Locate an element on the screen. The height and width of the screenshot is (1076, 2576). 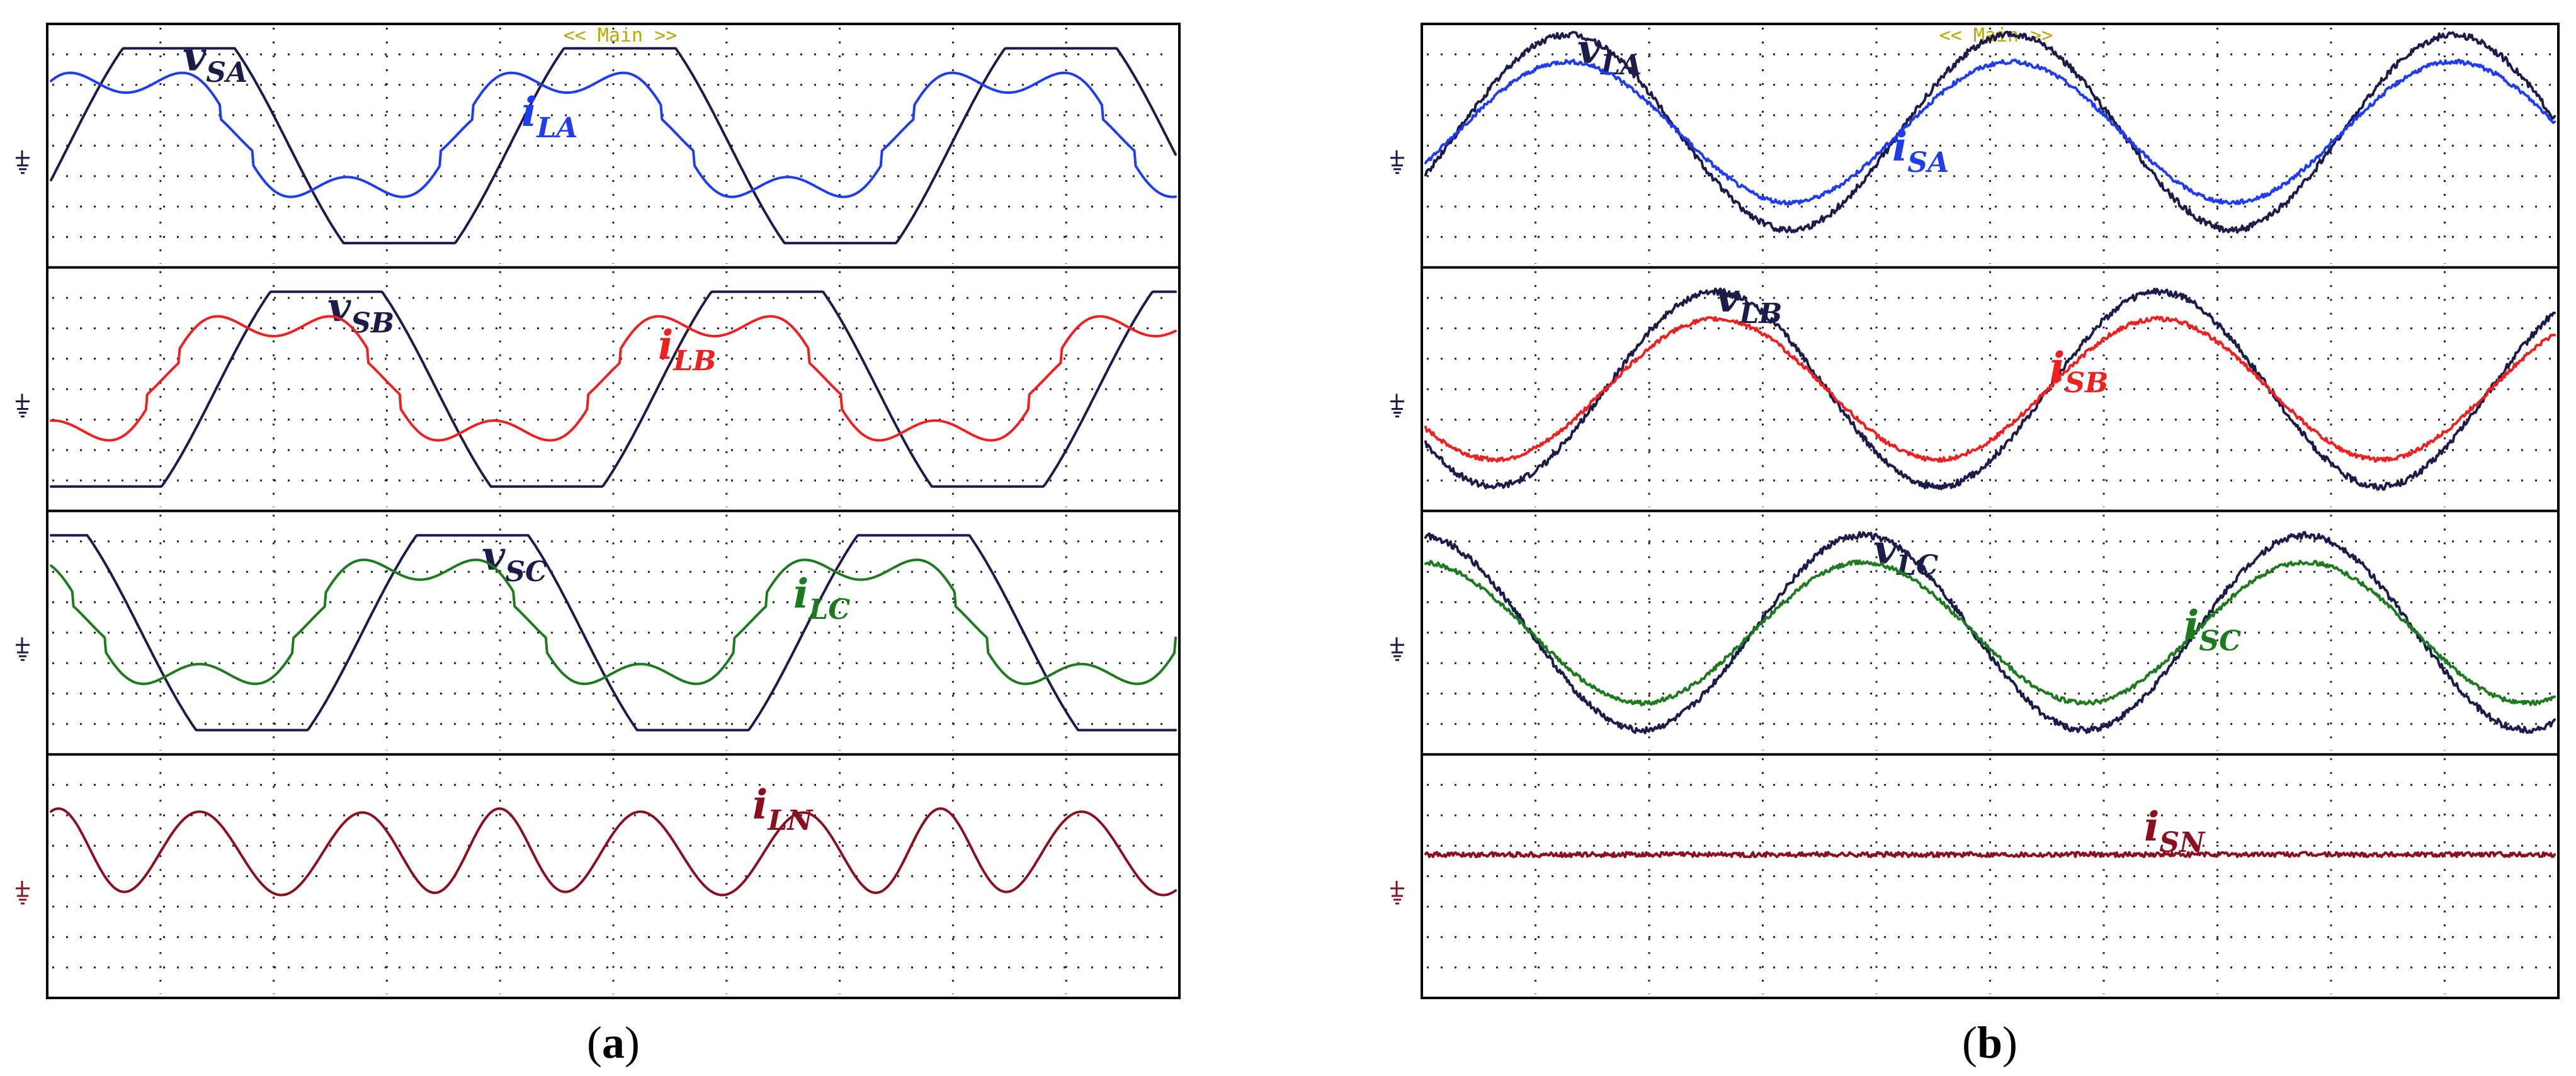
trace-iLB is located at coordinates (613, 378).